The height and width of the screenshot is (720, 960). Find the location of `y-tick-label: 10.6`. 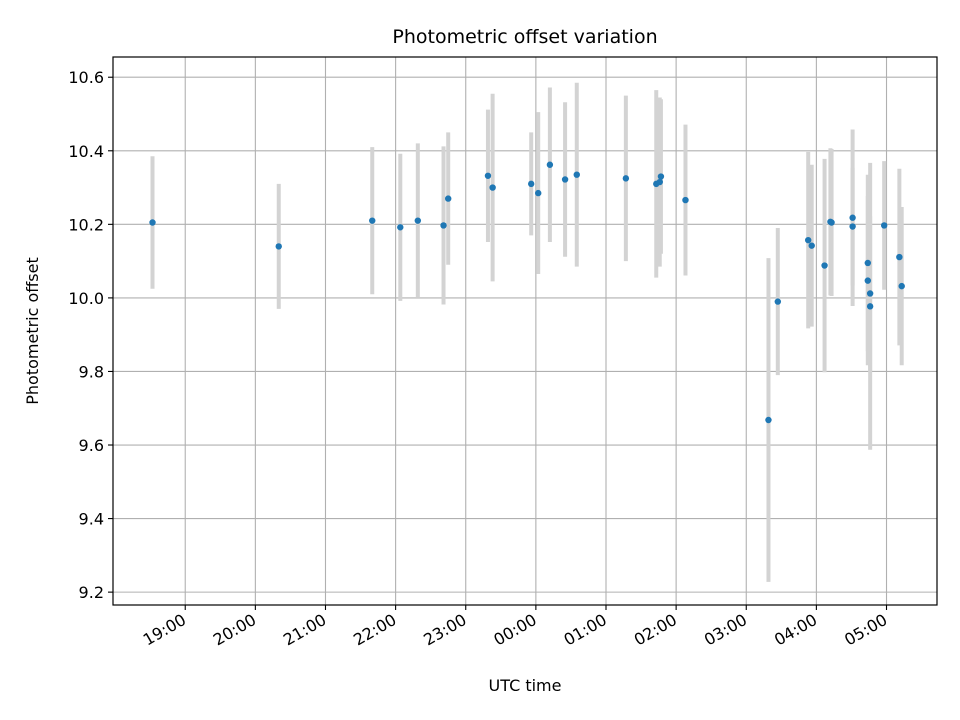

y-tick-label: 10.6 is located at coordinates (86, 77).